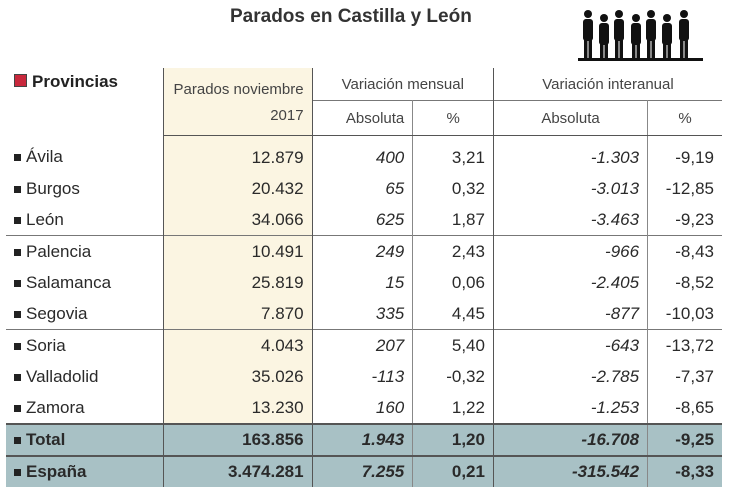  What do you see at coordinates (453, 118) in the screenshot?
I see `header-m-pct: %` at bounding box center [453, 118].